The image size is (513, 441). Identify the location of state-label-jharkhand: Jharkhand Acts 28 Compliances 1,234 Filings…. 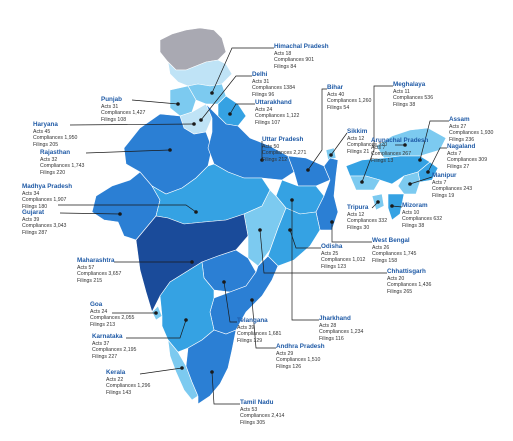
(341, 328).